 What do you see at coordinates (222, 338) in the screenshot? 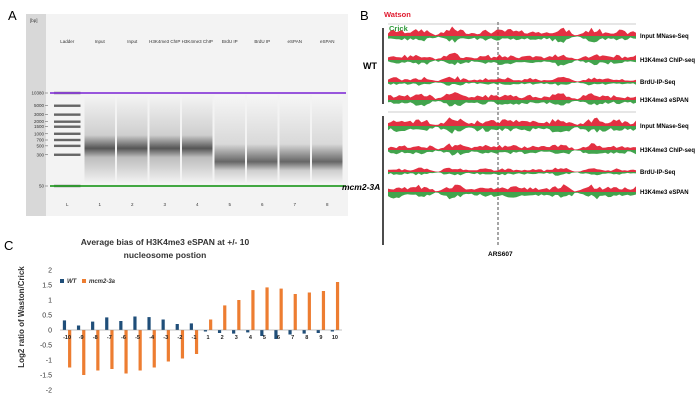
I see `x-tick-label: 2` at bounding box center [222, 338].